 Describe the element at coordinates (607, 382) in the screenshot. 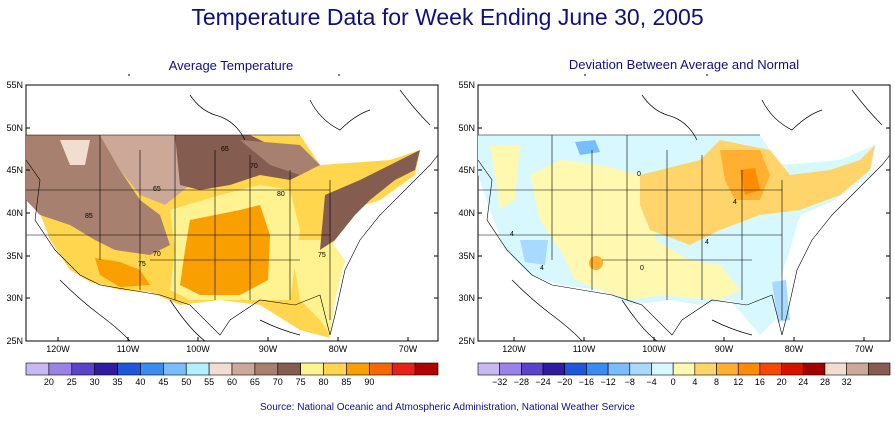

I see `legend-label: −12` at that location.